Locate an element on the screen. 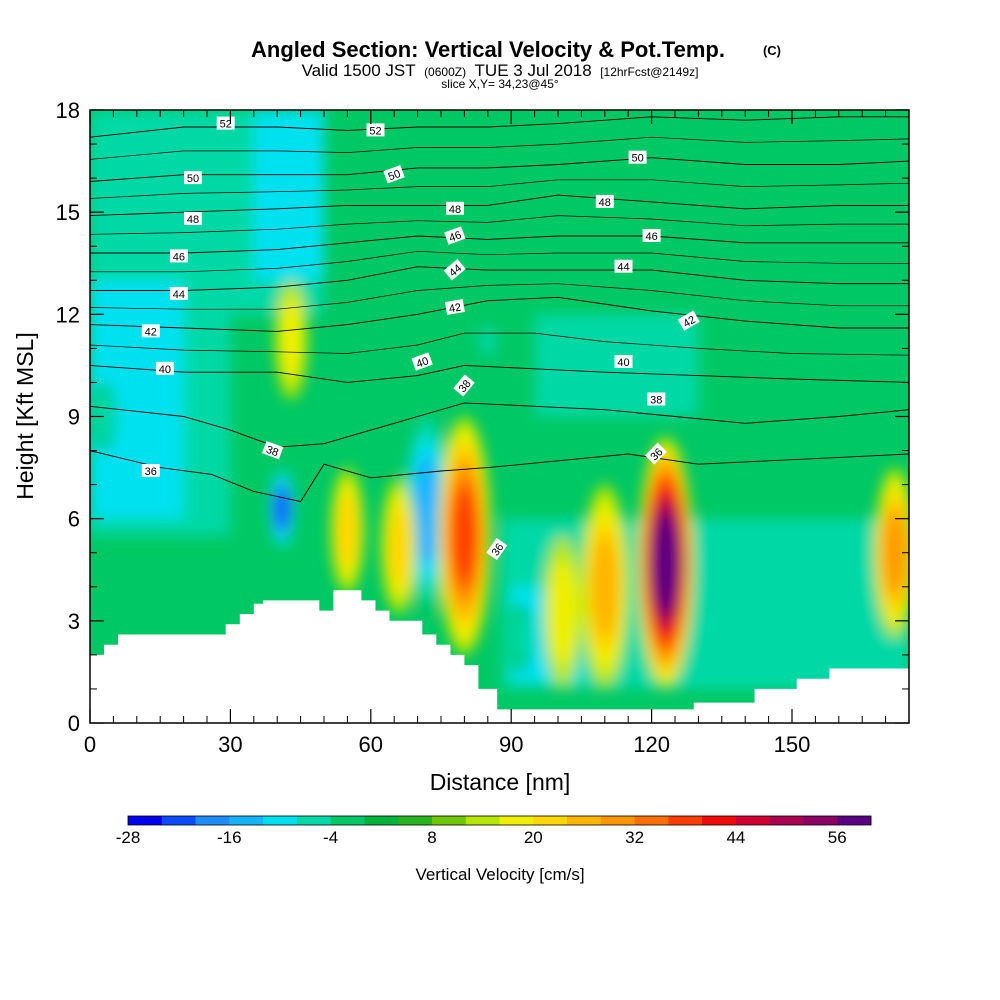  terrain is located at coordinates (499, 656).